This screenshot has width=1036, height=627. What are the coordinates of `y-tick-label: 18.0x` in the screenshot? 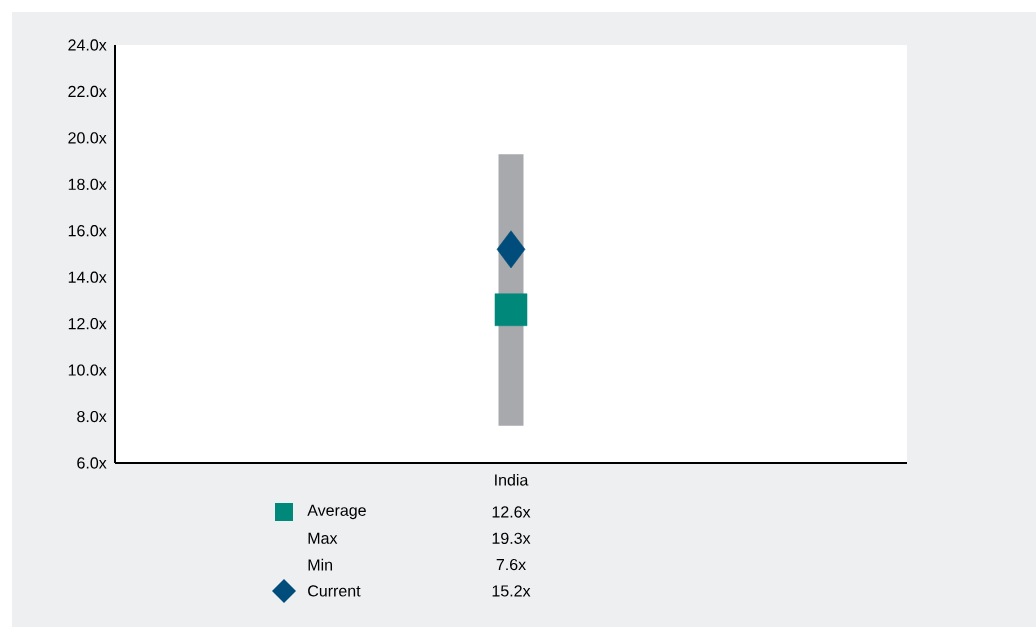 It's located at (87, 184).